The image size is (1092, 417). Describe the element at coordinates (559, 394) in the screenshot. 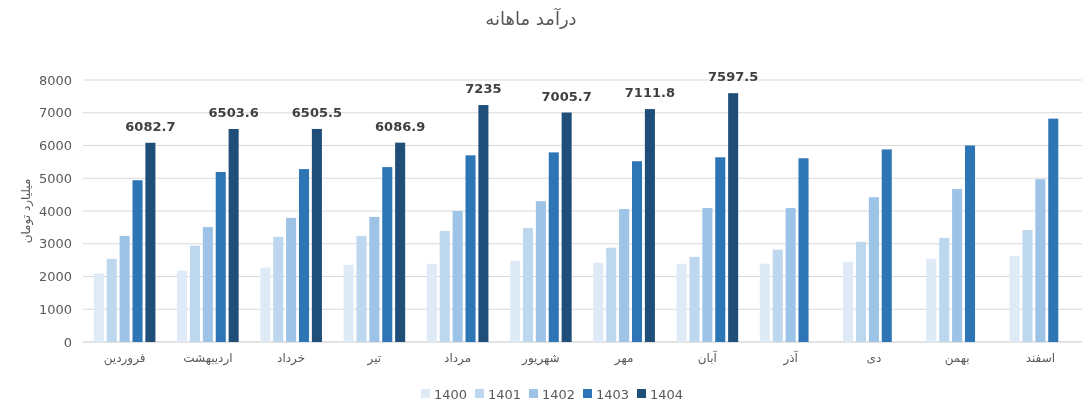

I see `legend-label: 1402` at that location.